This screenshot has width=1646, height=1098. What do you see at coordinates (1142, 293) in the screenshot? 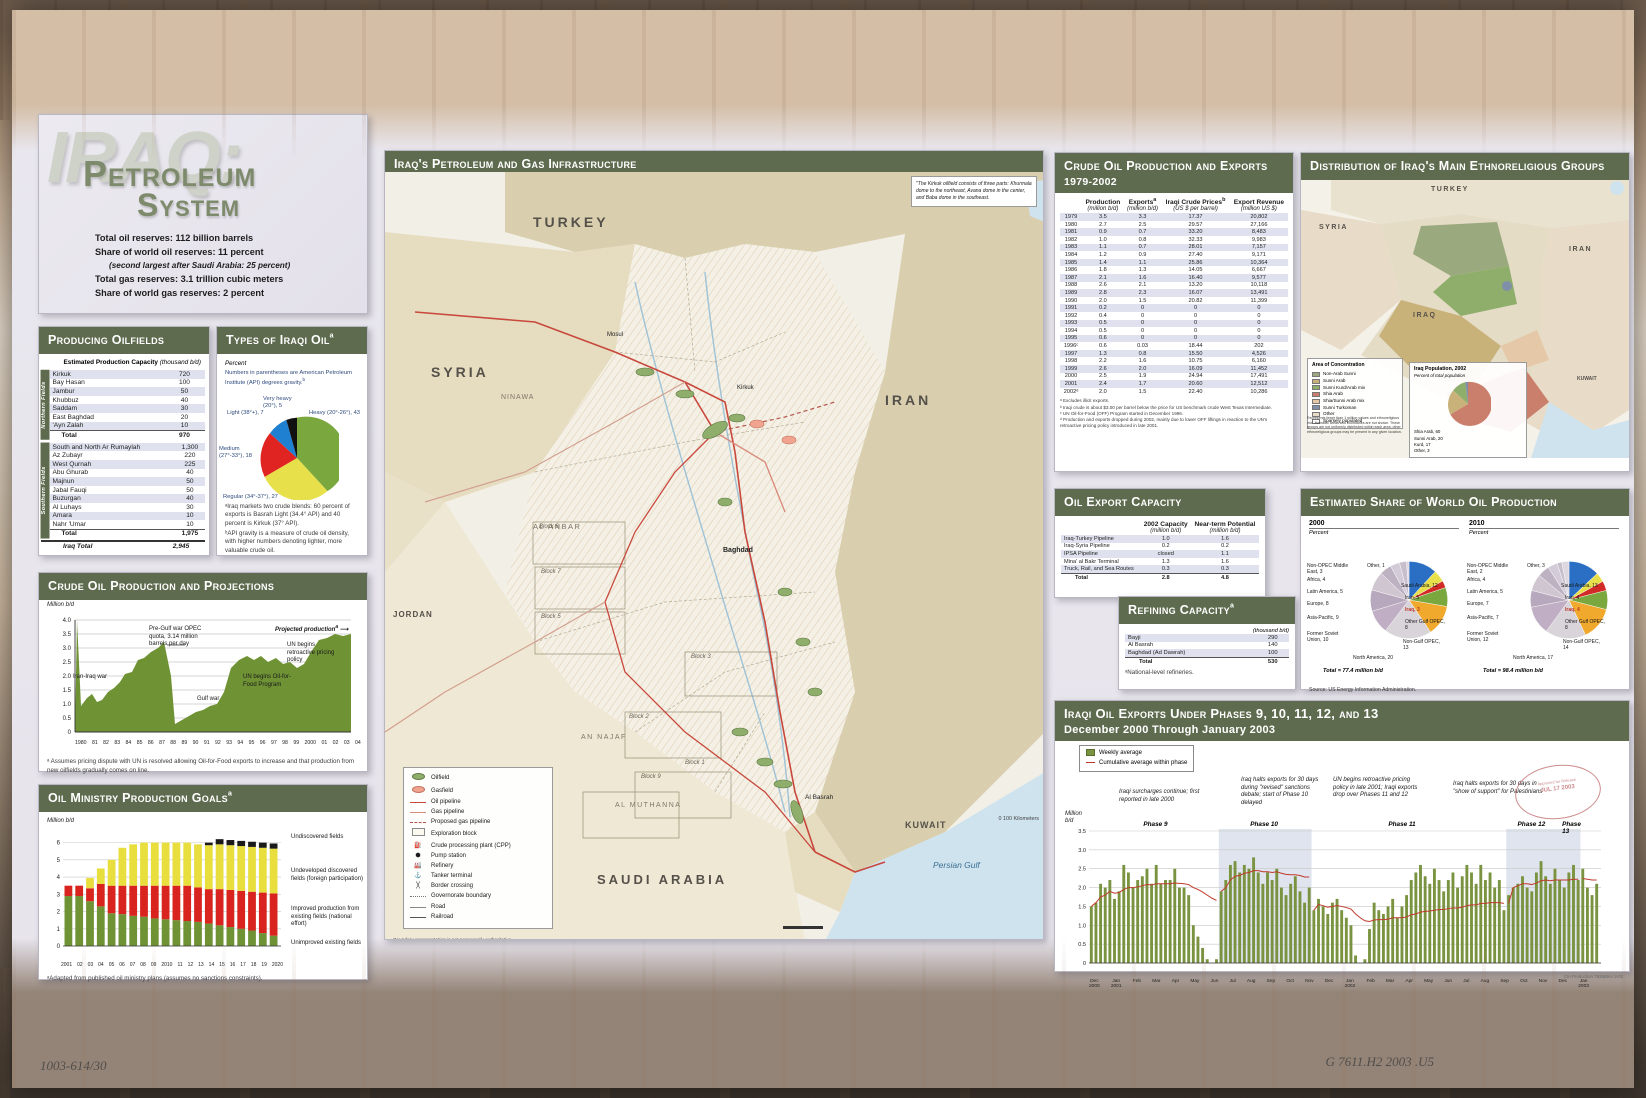
I see `value-cell: 2.3` at bounding box center [1142, 293].